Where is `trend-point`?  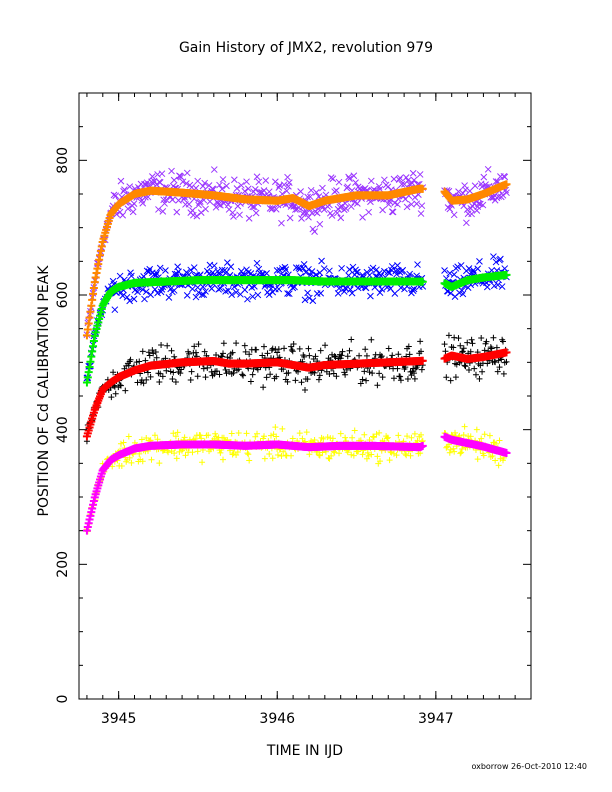
trend-point is located at coordinates (506, 184).